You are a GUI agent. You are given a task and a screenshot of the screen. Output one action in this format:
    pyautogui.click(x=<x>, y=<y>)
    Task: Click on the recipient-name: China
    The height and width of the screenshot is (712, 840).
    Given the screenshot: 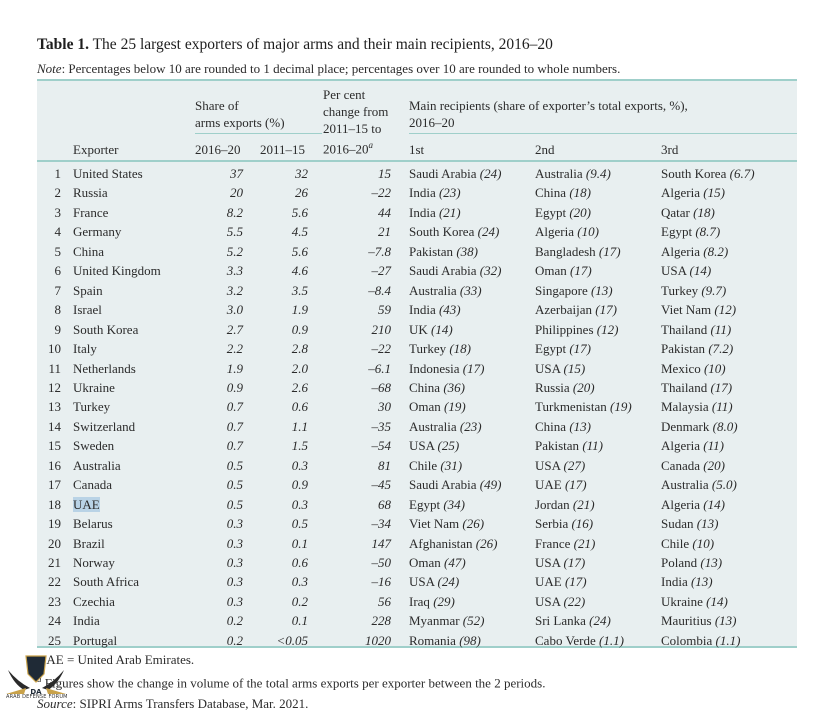 What is the action you would take?
    pyautogui.click(x=551, y=426)
    